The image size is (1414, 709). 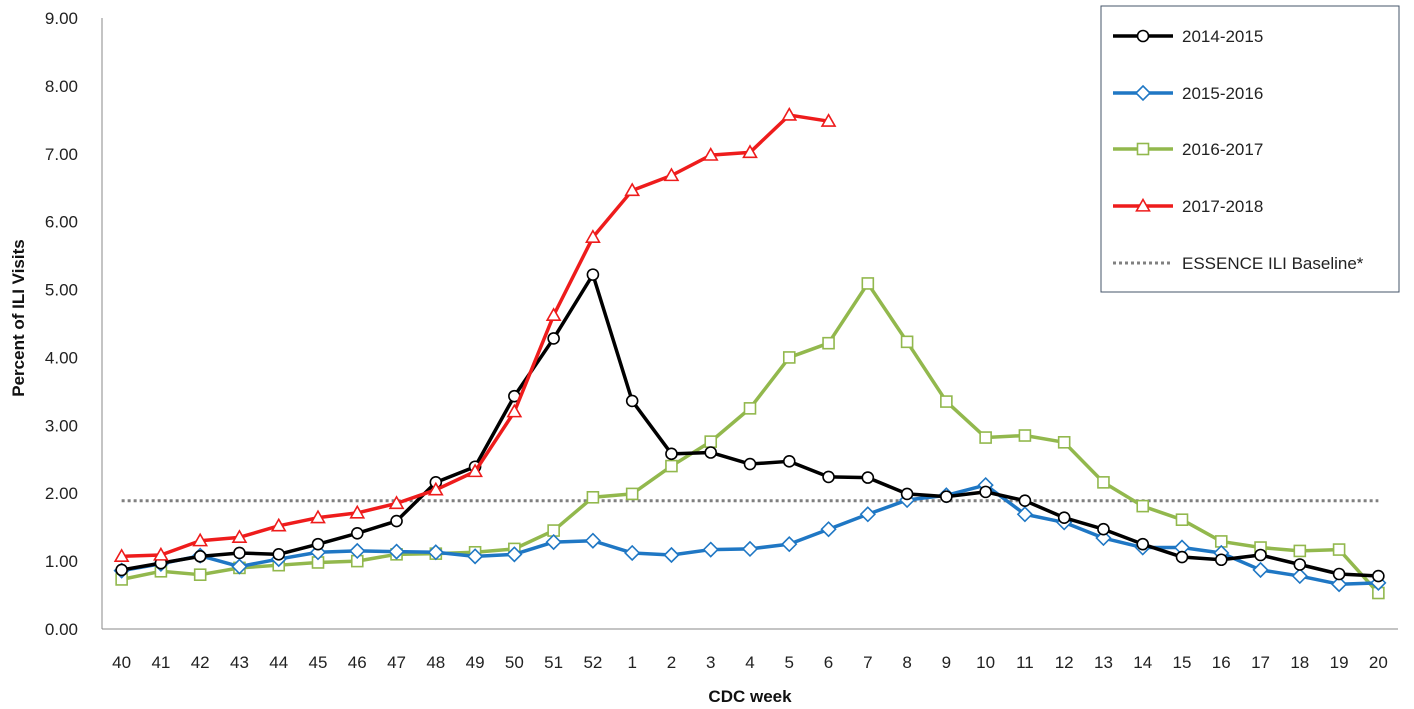 What do you see at coordinates (357, 662) in the screenshot?
I see `x-tick-label: 46` at bounding box center [357, 662].